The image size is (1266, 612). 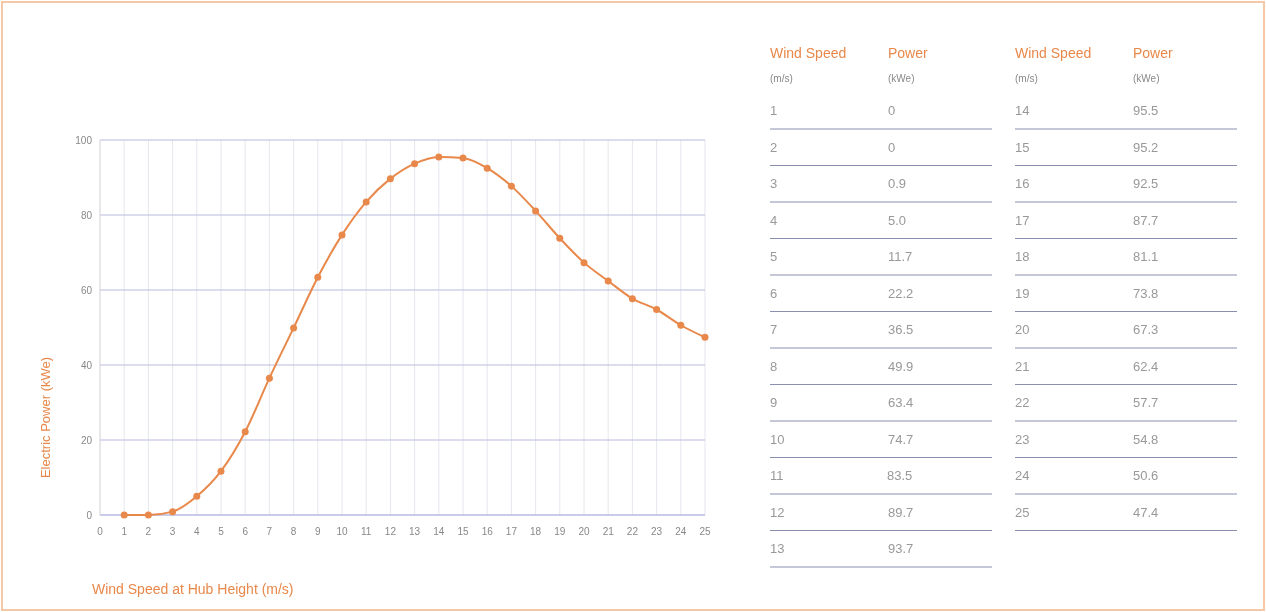 I want to click on text: 4 5.0, so click(x=838, y=220).